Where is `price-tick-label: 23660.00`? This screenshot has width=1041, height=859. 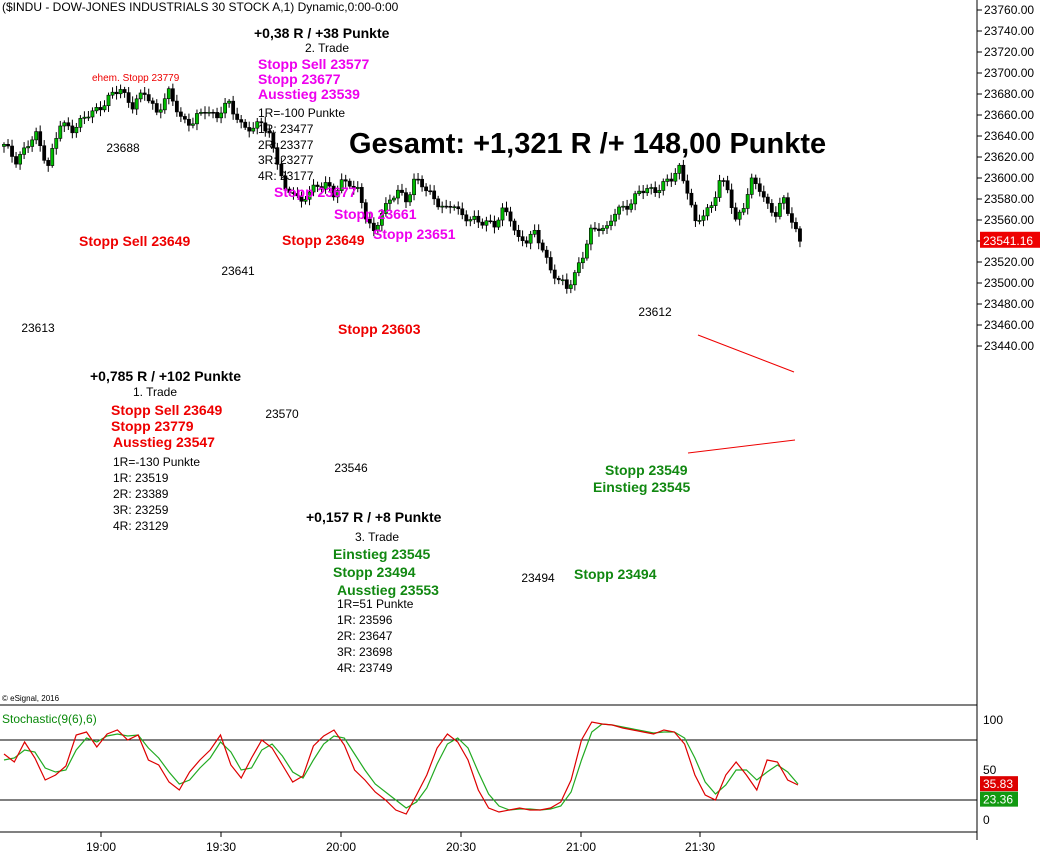
price-tick-label: 23660.00 is located at coordinates (1009, 115).